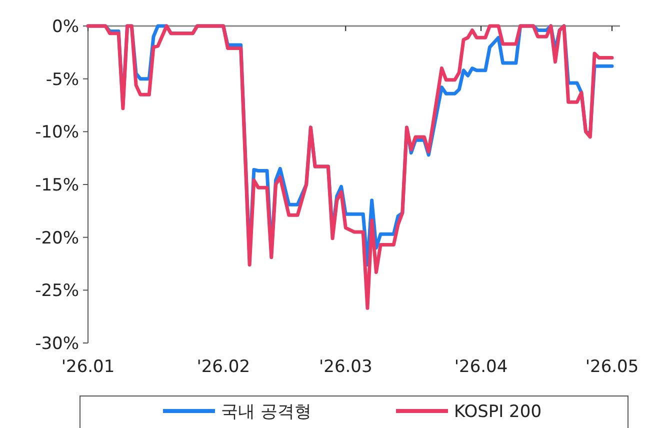 The image size is (657, 428). Describe the element at coordinates (57, 132) in the screenshot. I see `y-tick-label: -10%` at that location.